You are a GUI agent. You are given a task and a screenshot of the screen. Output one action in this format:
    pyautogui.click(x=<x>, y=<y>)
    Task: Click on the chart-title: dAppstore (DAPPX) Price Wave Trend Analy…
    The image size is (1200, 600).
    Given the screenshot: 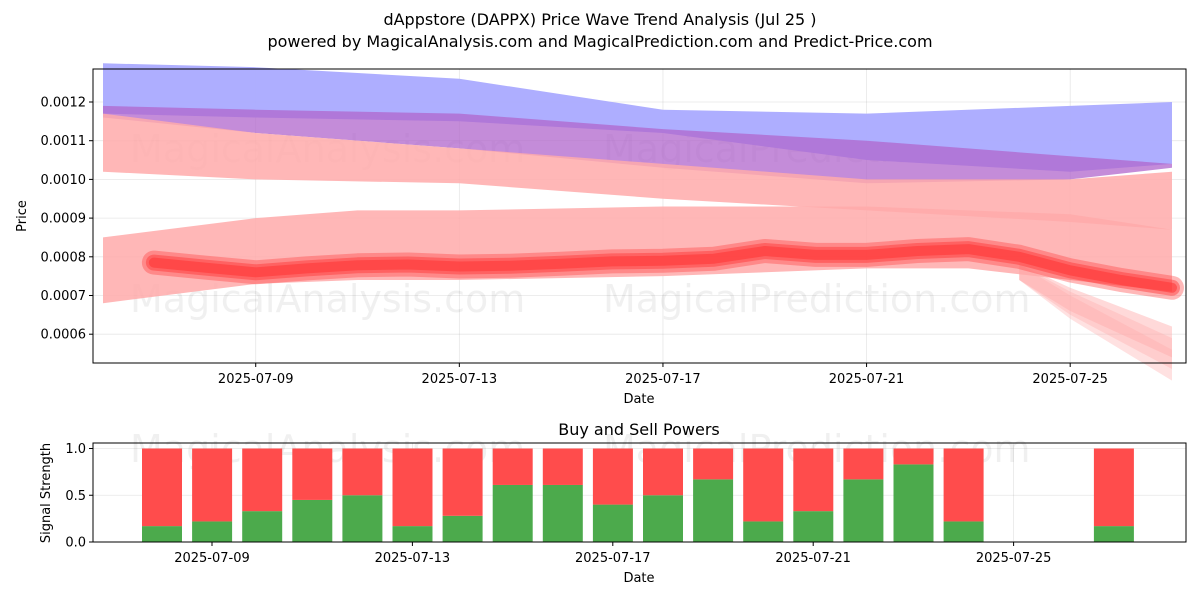 What is the action you would take?
    pyautogui.click(x=599, y=19)
    